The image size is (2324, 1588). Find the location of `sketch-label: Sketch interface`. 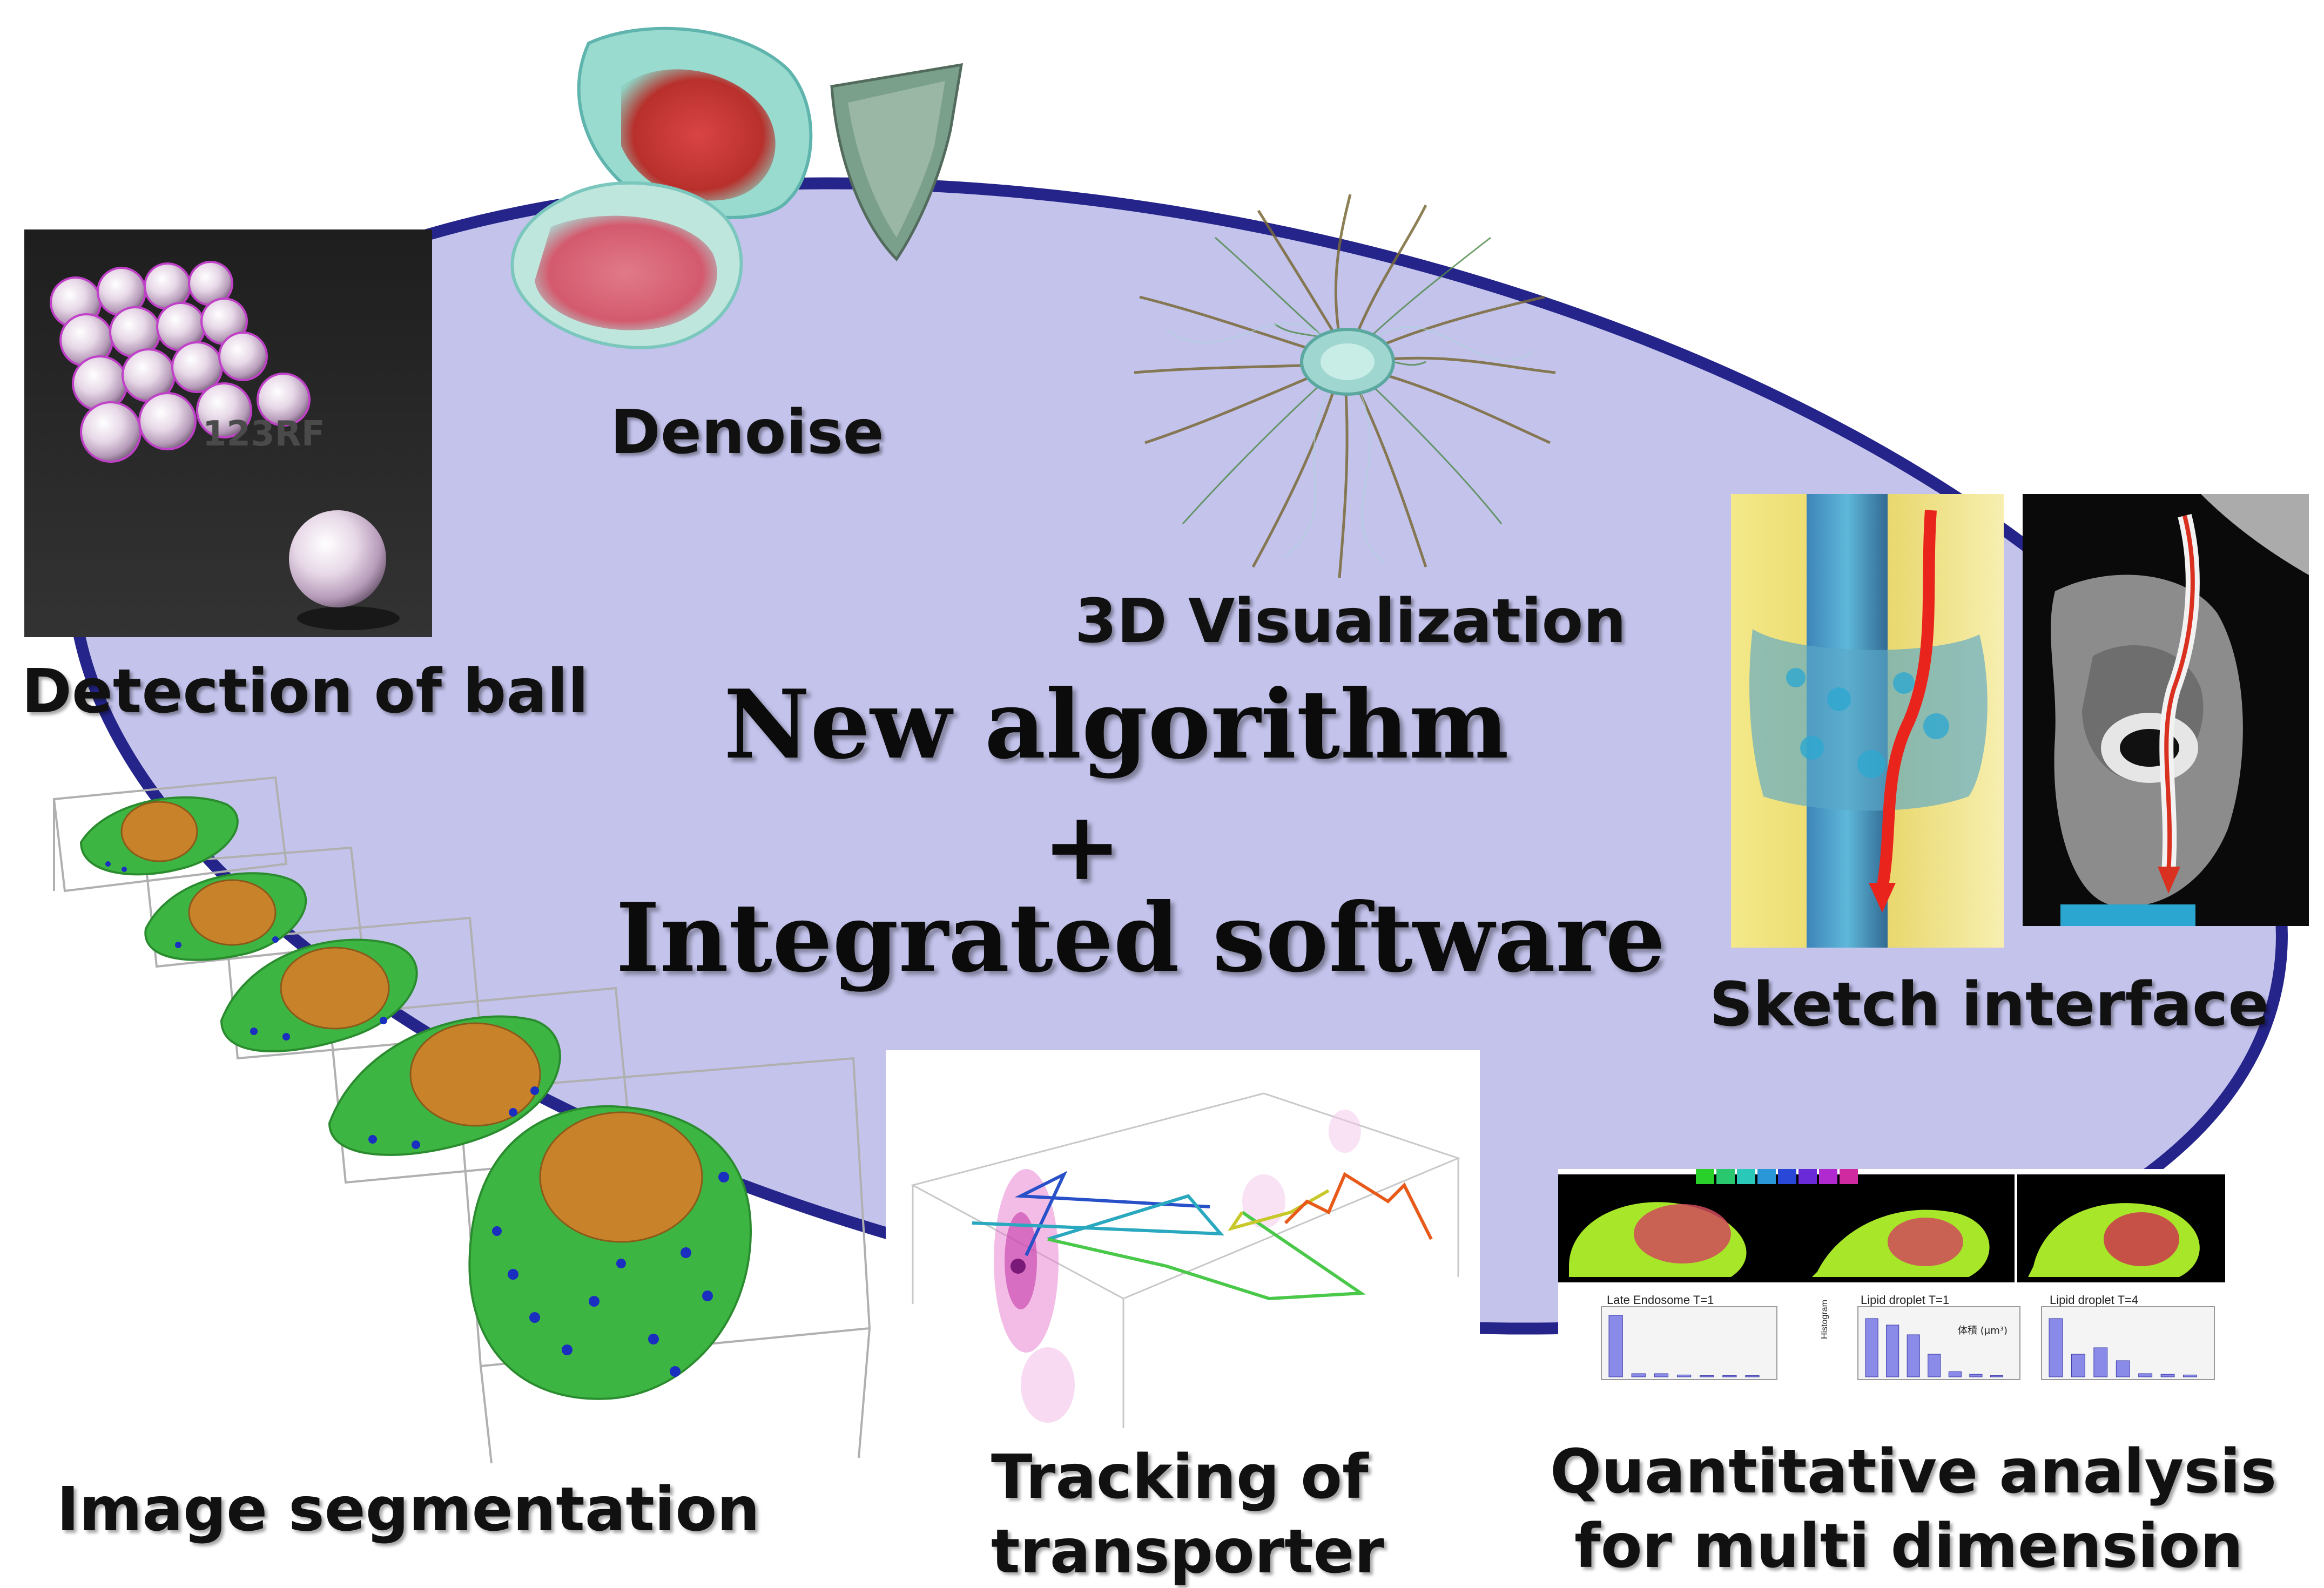

sketch-label: Sketch interface is located at coordinates (1989, 1005).